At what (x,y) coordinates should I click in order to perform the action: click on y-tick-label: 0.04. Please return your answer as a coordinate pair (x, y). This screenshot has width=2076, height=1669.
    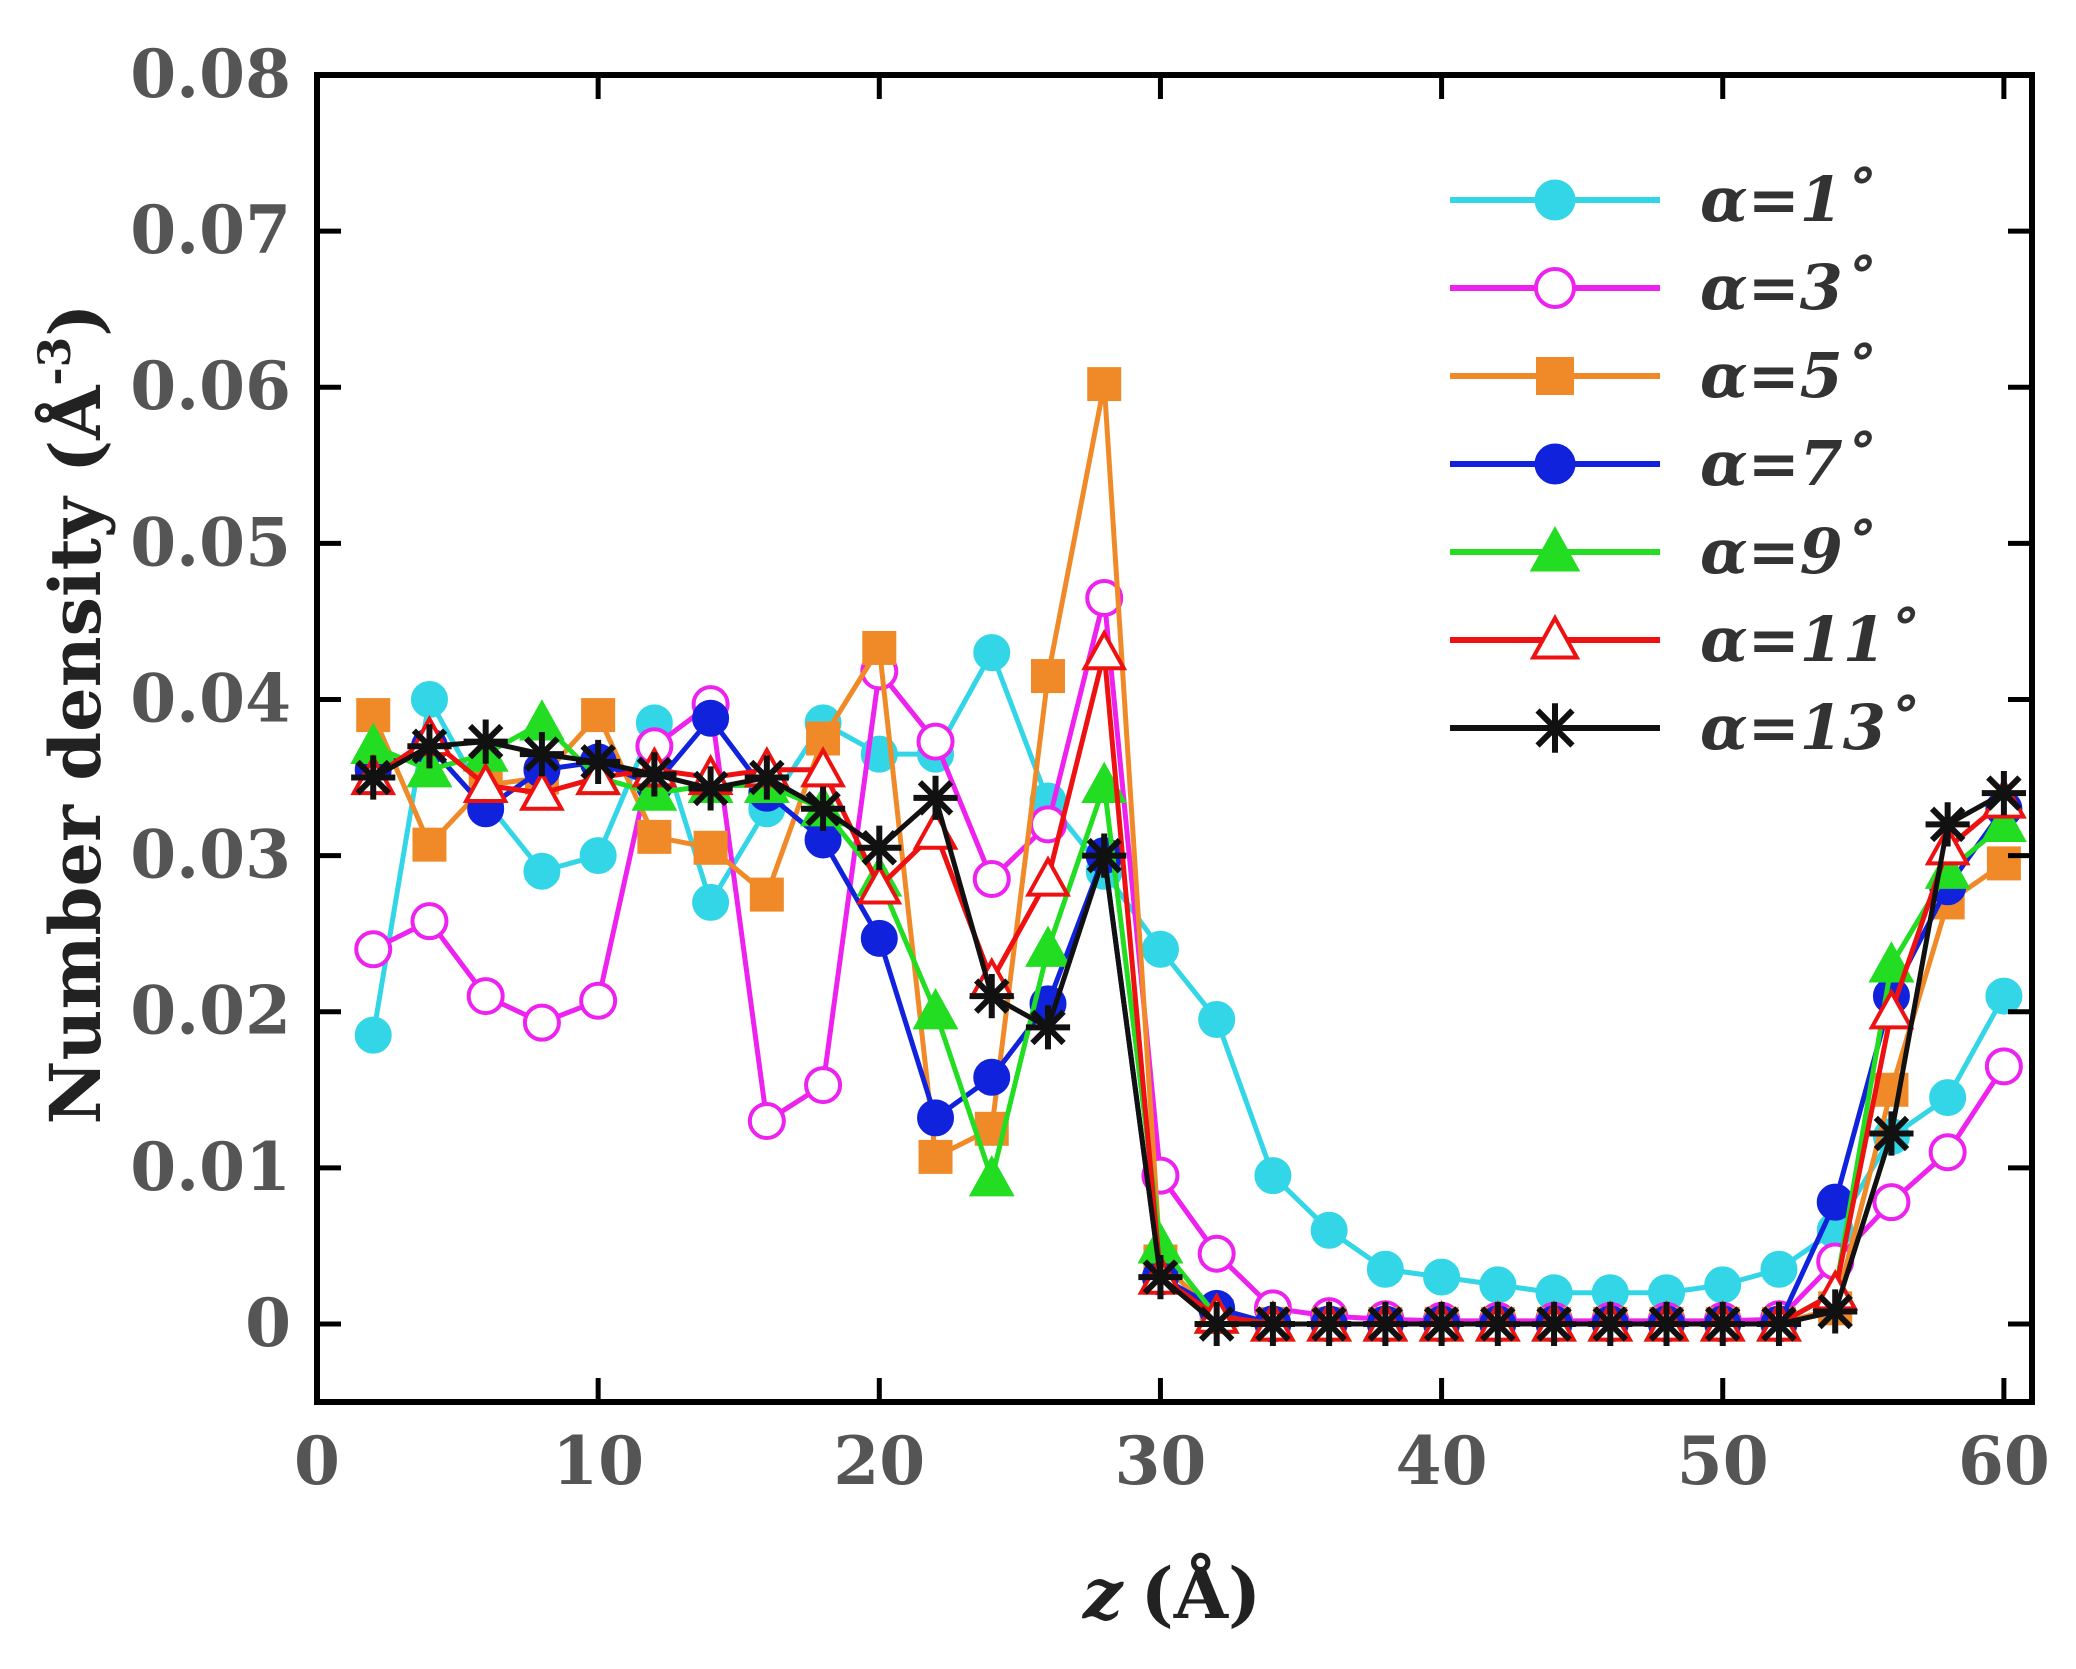
    Looking at the image, I should click on (210, 698).